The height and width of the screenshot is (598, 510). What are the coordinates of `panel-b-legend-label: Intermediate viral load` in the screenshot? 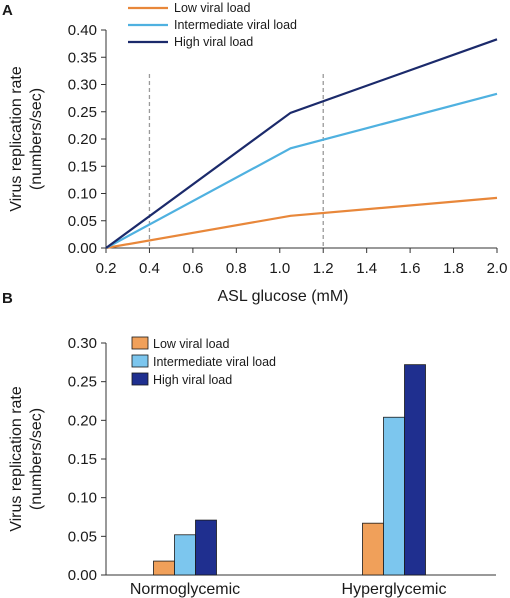 It's located at (214, 362).